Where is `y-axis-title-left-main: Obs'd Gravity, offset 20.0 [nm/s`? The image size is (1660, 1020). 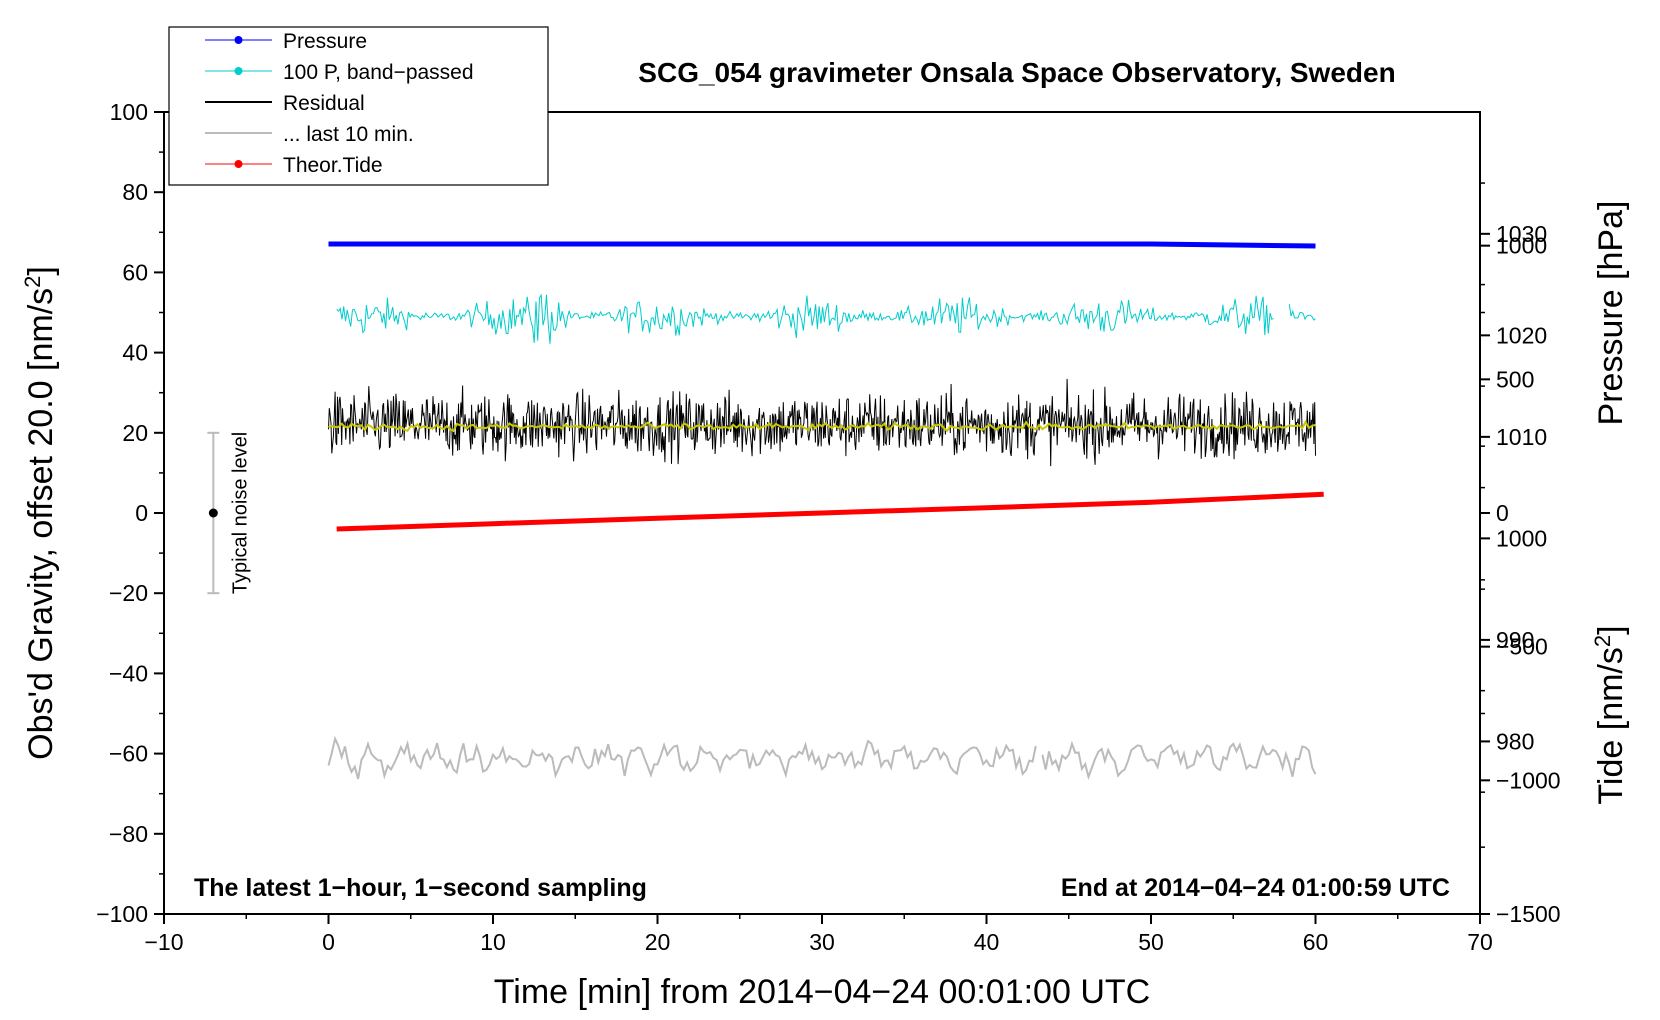
y-axis-title-left-main: Obs'd Gravity, offset 20.0 [nm/s is located at coordinates (41, 524).